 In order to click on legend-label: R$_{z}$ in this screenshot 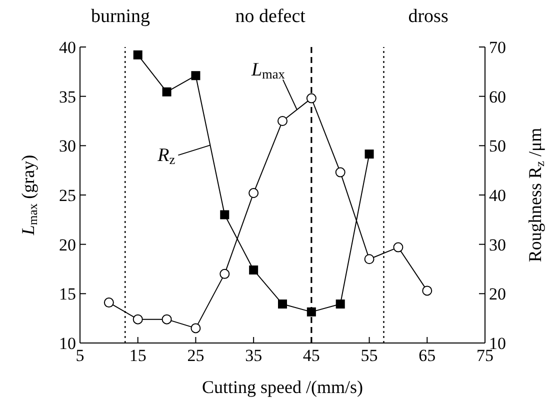, I will do `click(166, 156)`.